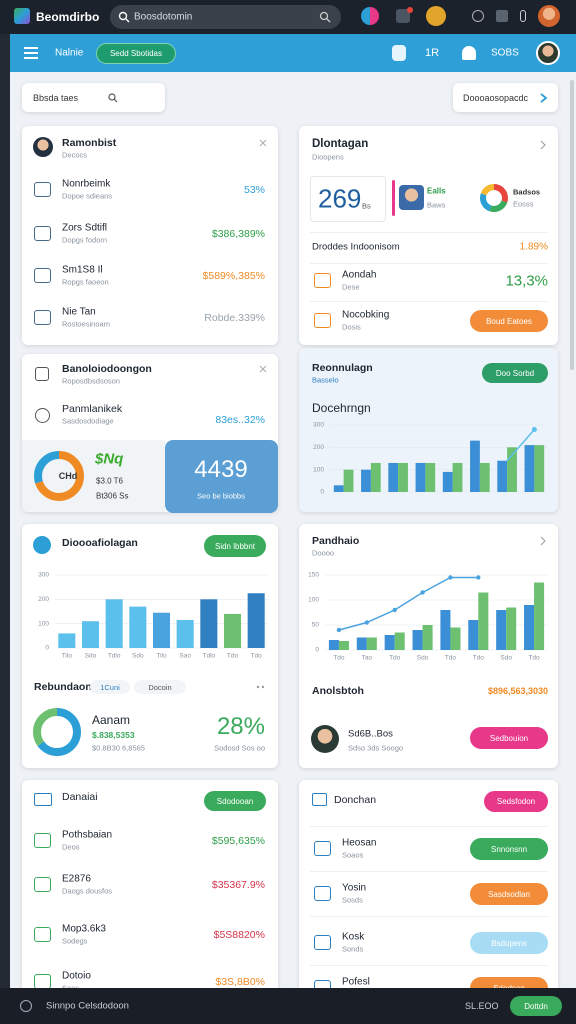 This screenshot has height=1024, width=576. Describe the element at coordinates (509, 321) in the screenshot. I see `row-button: Boud Eatoes` at that location.